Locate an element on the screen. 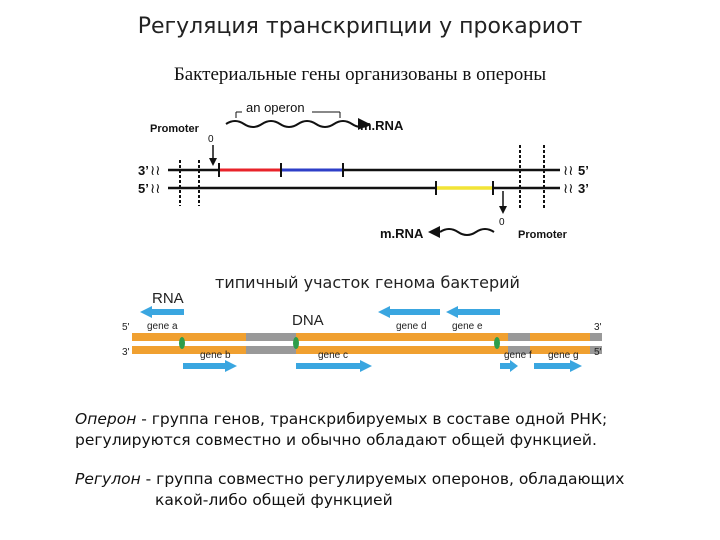 The height and width of the screenshot is (540, 720). end-left-top: 5' is located at coordinates (126, 327).